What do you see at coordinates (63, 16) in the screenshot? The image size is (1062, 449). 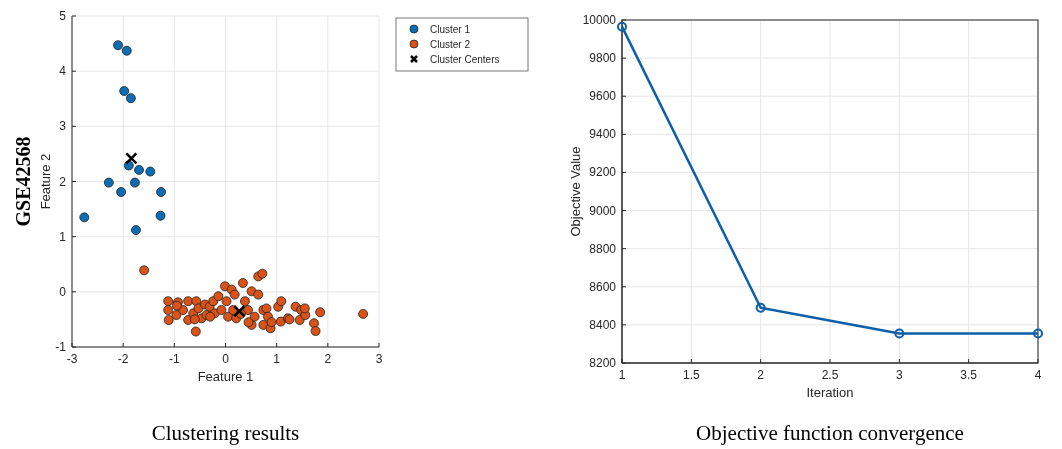 I see `y-tick-label: 5` at bounding box center [63, 16].